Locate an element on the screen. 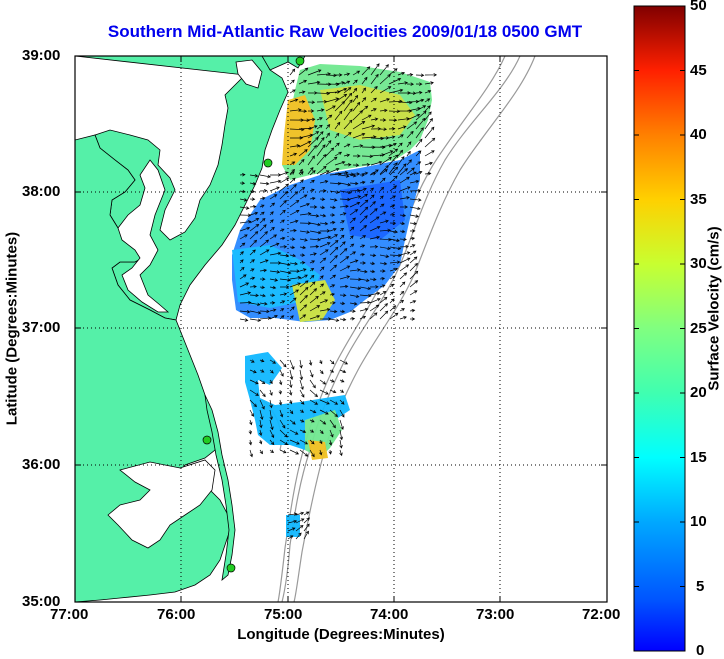  x-tick-label: 72:00 is located at coordinates (601, 614).